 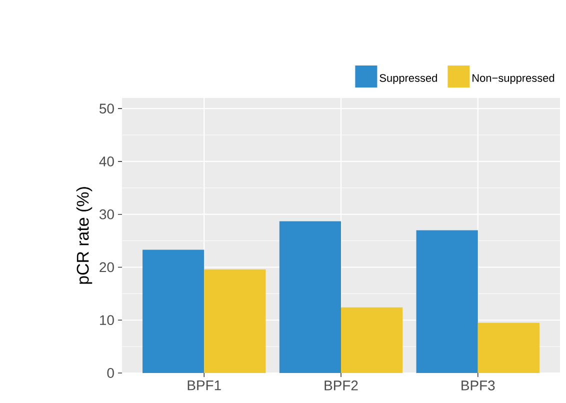 What do you see at coordinates (408, 79) in the screenshot?
I see `legend-label: Suppressed` at bounding box center [408, 79].